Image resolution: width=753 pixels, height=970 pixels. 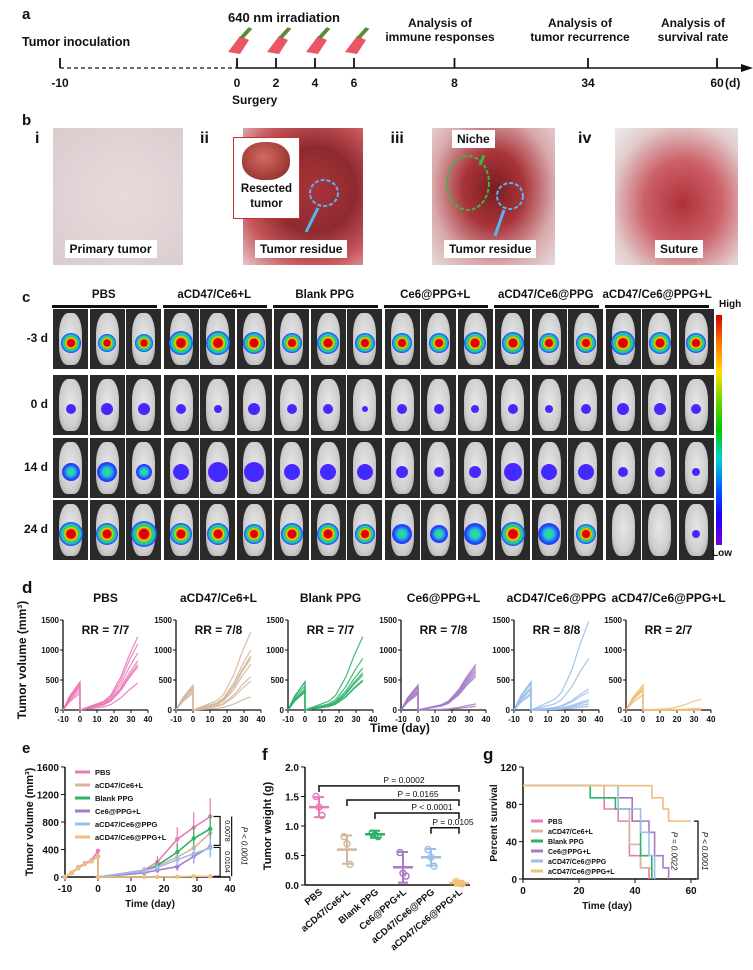 I want to click on recurrence-analysis-label: Analysis of tumor recurrence, so click(x=580, y=30).